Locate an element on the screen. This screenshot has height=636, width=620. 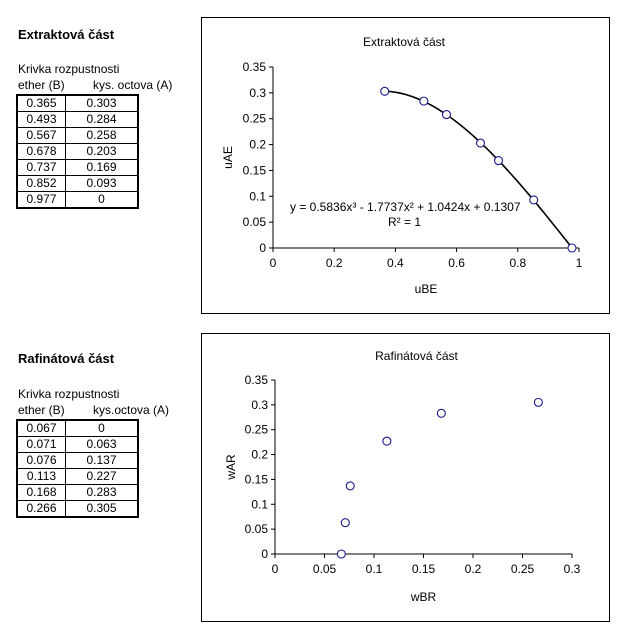
raffinate-section-title: Rafinátová část is located at coordinates (66, 358).